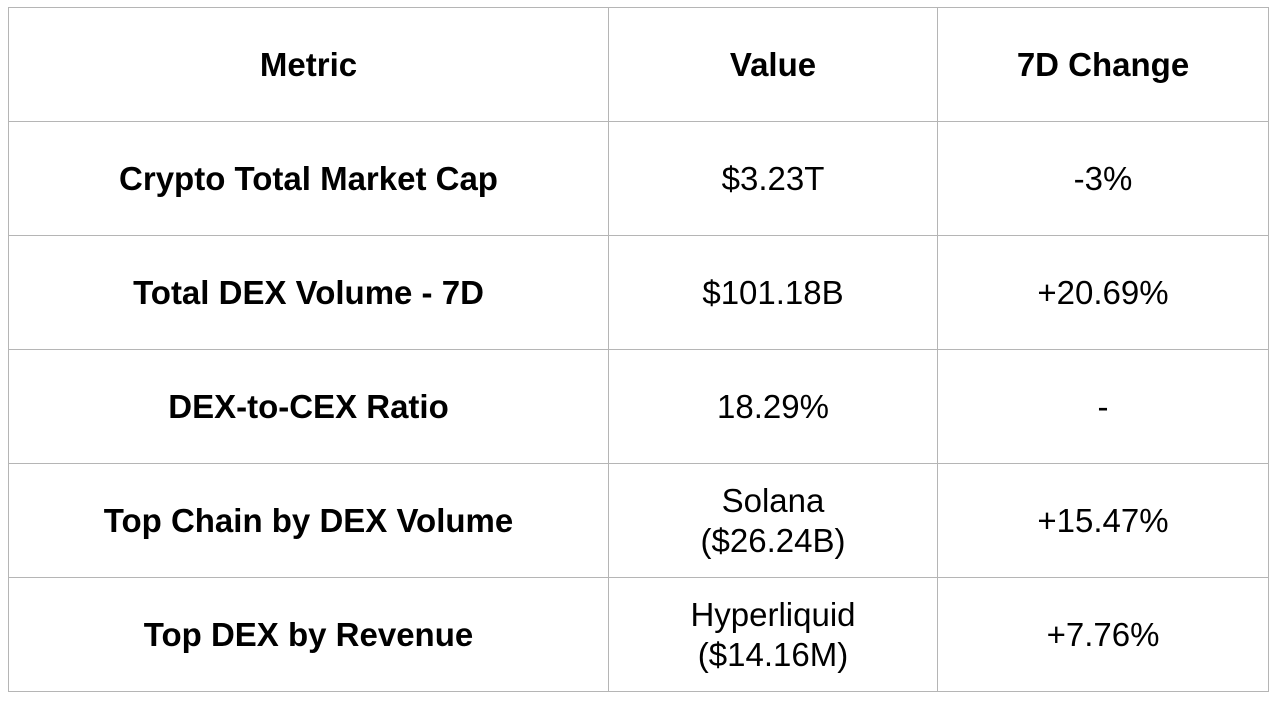 The image size is (1276, 710). I want to click on metric-cell: Total DEX Volume - 7D, so click(308, 292).